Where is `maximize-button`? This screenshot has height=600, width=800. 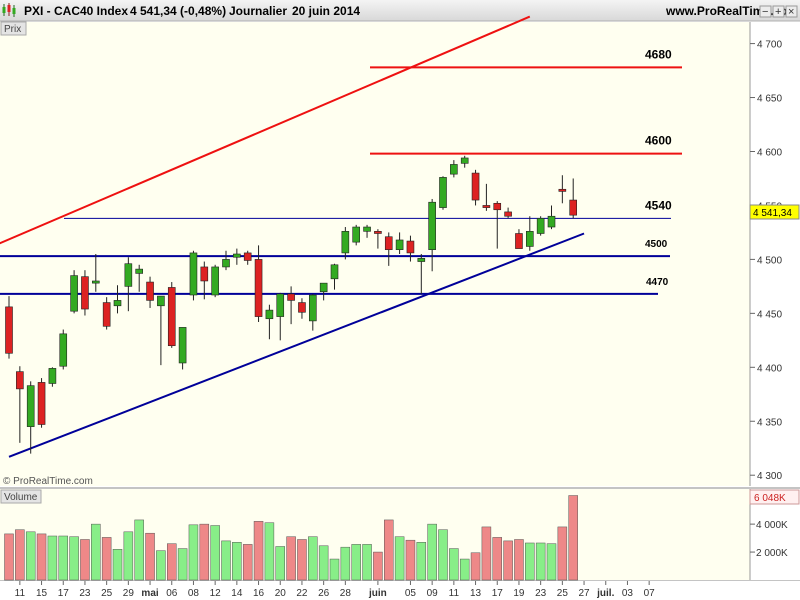 maximize-button is located at coordinates (778, 11).